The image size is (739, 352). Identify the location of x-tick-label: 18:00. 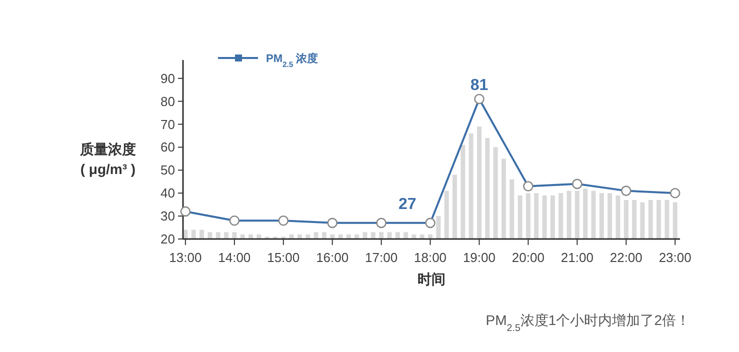
(430, 257).